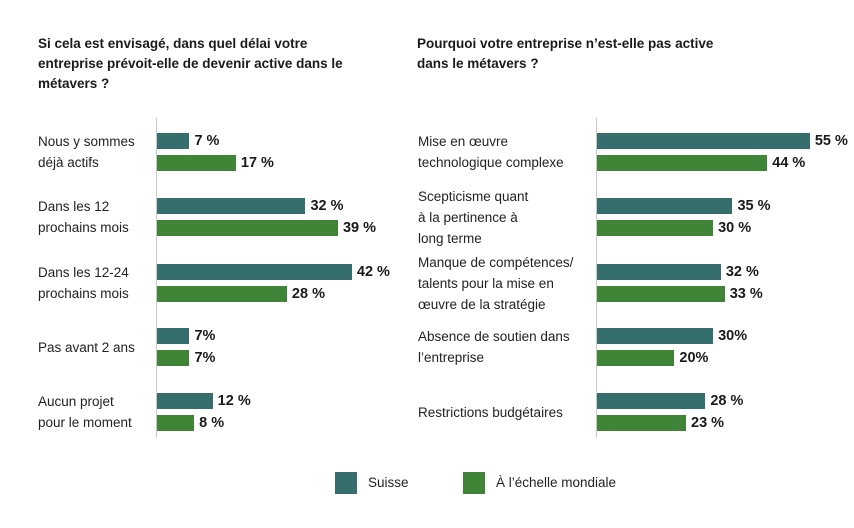  What do you see at coordinates (234, 401) in the screenshot?
I see `data-label: 12 %` at bounding box center [234, 401].